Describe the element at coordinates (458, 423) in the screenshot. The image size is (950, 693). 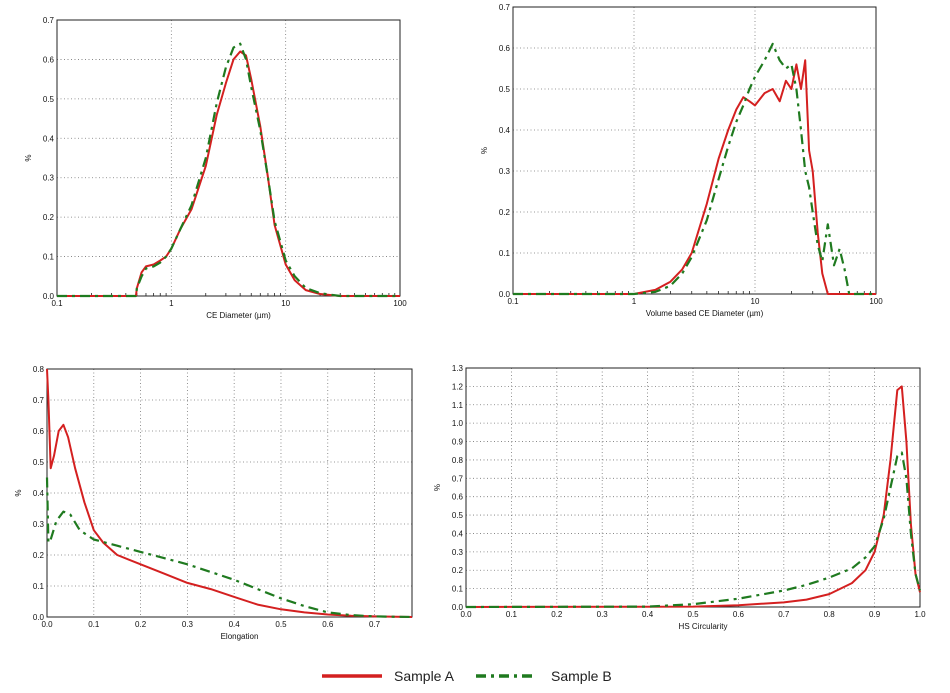
I see `y-tick-label: 1.0` at that location.